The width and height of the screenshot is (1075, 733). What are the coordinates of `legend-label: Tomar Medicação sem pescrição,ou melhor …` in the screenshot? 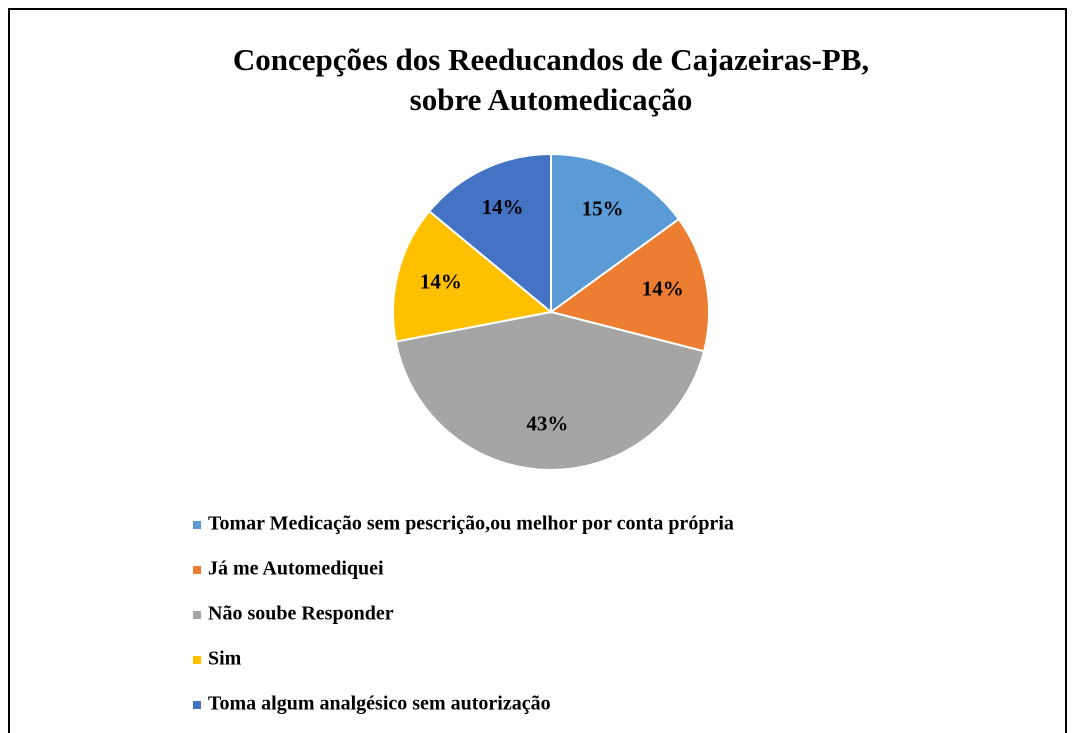 It's located at (471, 524).